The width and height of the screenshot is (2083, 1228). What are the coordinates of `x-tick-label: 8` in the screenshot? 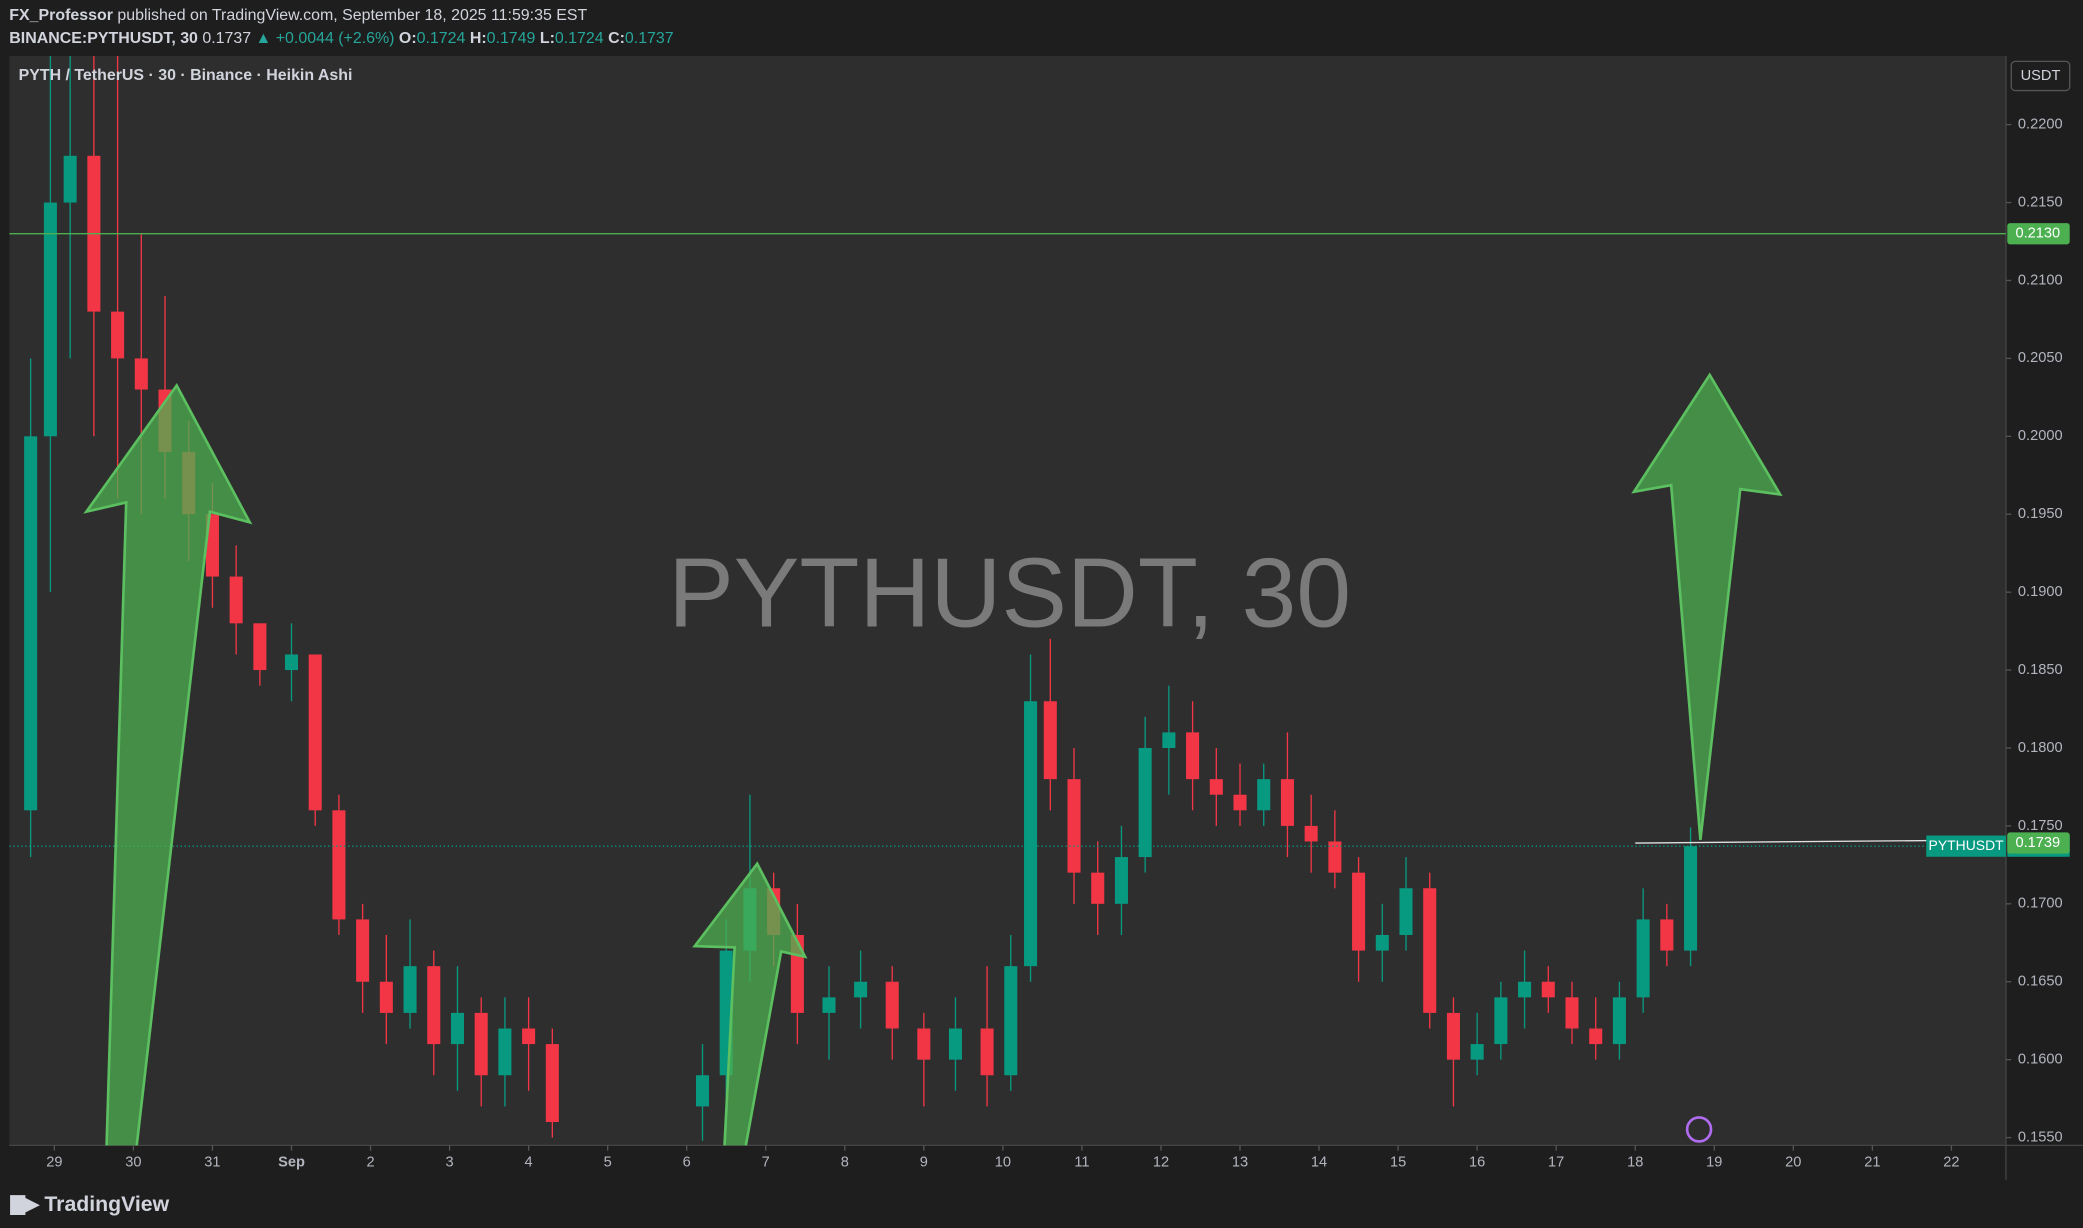 It's located at (845, 1163).